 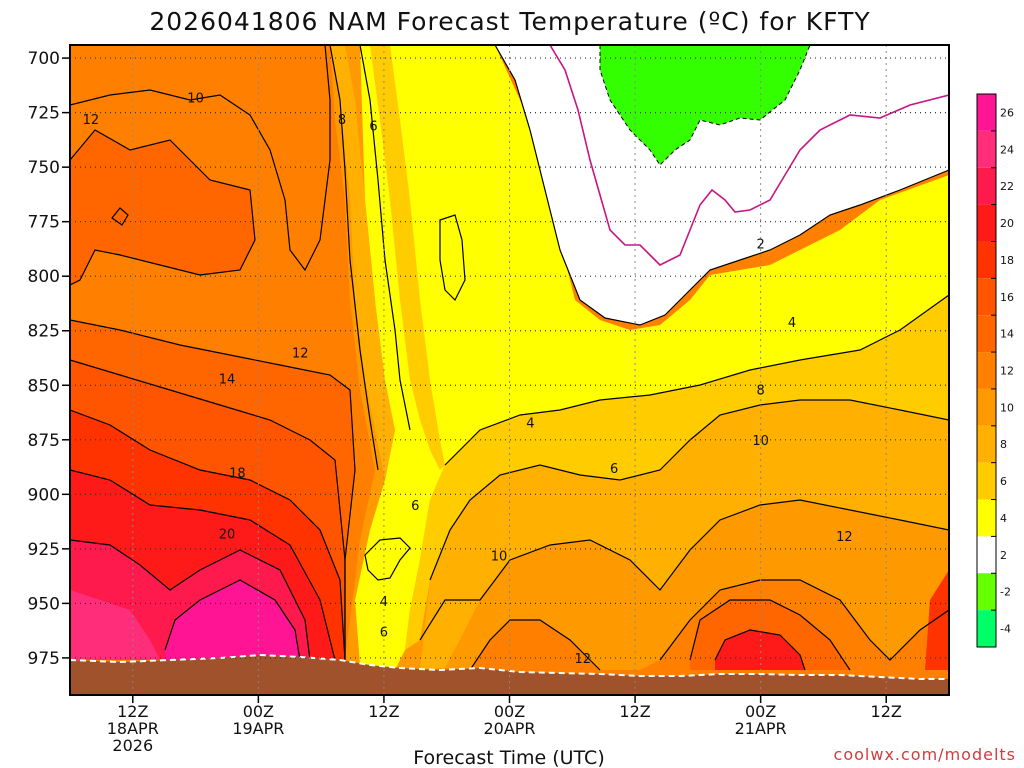 What do you see at coordinates (1007, 223) in the screenshot?
I see `colorbar-label: 20` at bounding box center [1007, 223].